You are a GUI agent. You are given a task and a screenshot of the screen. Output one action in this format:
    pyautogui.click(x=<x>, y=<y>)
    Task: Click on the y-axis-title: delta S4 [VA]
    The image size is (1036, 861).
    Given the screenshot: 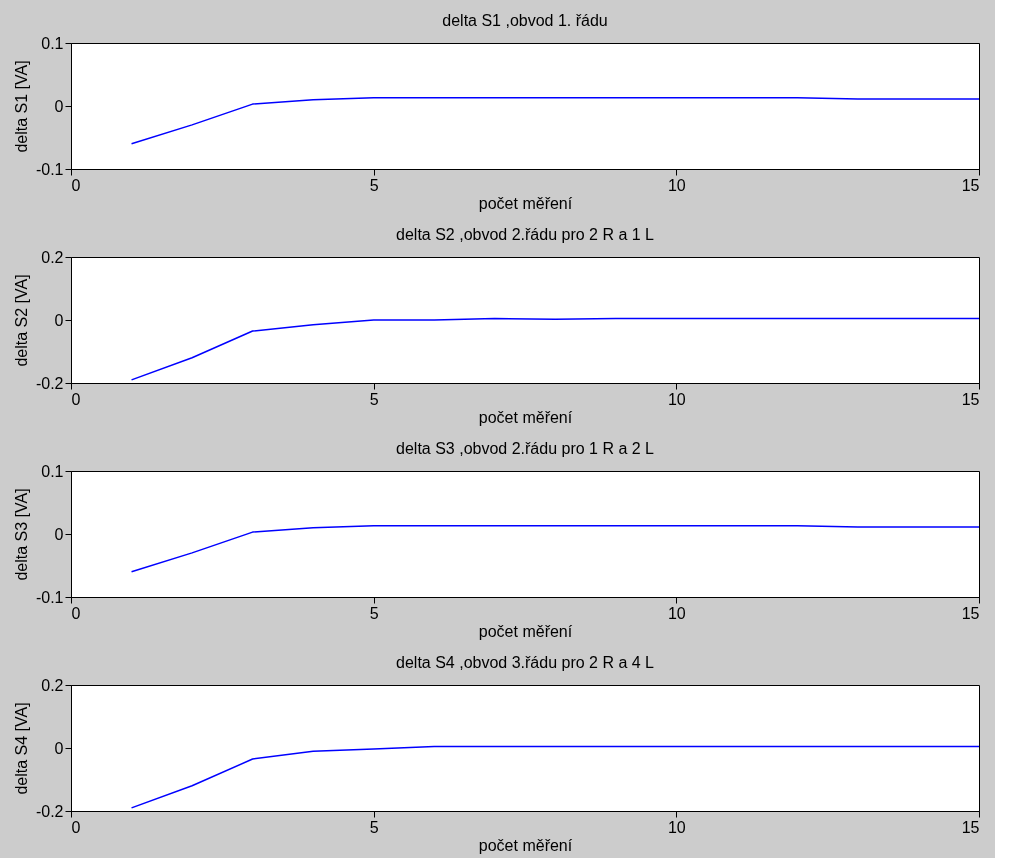 What is the action you would take?
    pyautogui.click(x=21, y=748)
    